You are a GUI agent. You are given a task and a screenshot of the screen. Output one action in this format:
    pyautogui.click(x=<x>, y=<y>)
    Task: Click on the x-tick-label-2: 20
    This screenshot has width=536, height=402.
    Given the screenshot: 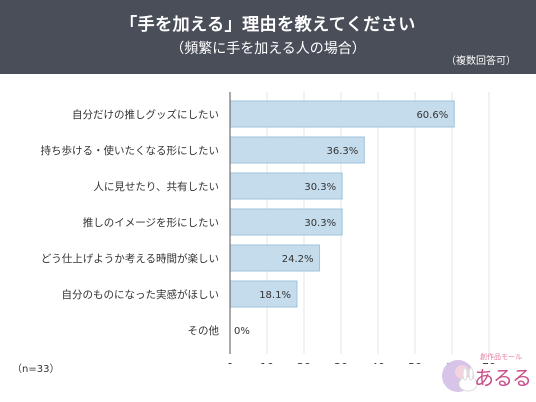 What is the action you would take?
    pyautogui.click(x=304, y=362)
    